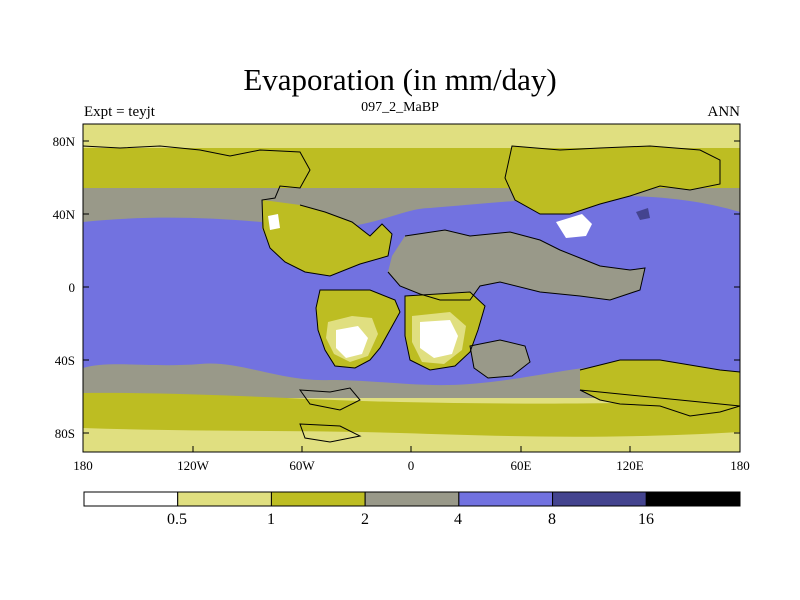  Describe the element at coordinates (64, 287) in the screenshot. I see `y-tick-labels: 80N 40N 0 40S 80S` at that location.